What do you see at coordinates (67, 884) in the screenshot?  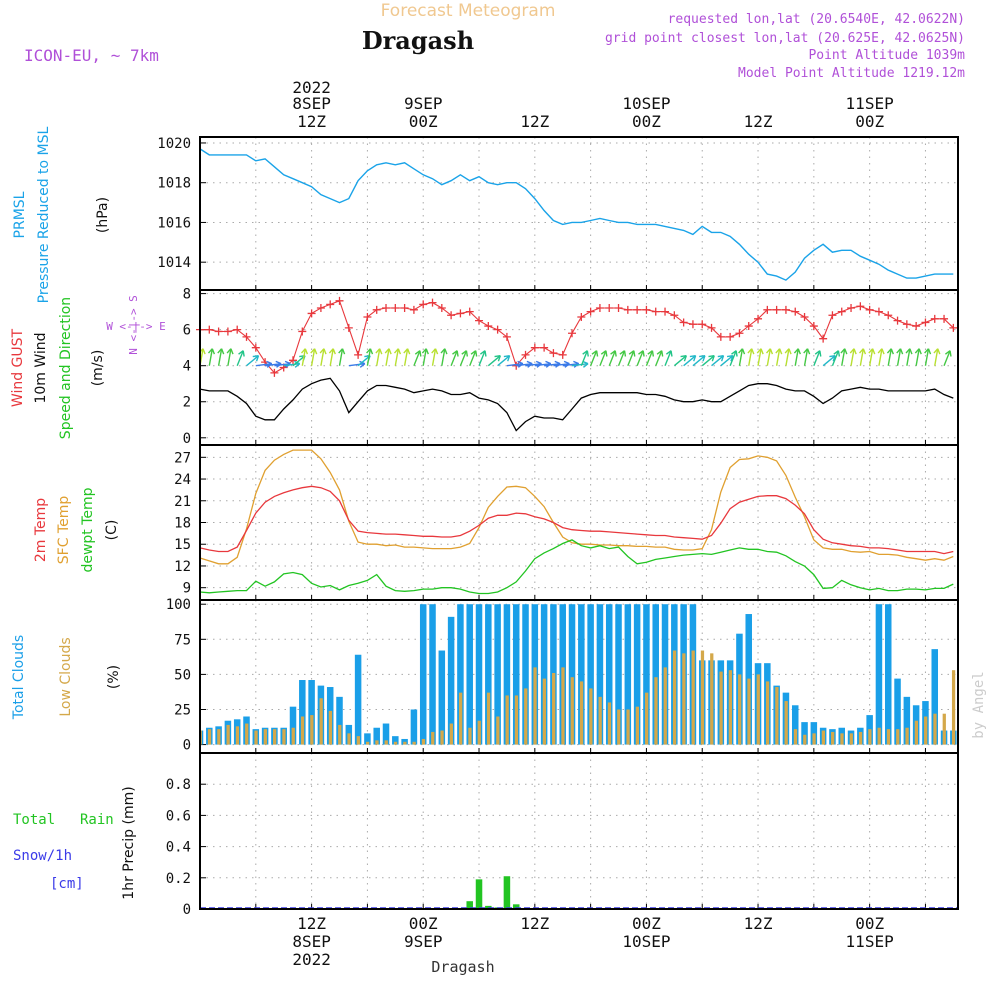 I see `precip-label-cm: [cm]` at bounding box center [67, 884].